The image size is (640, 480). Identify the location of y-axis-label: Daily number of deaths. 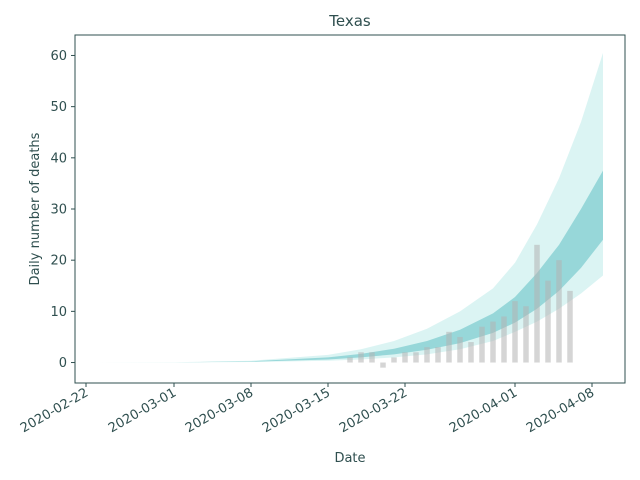
(35, 208).